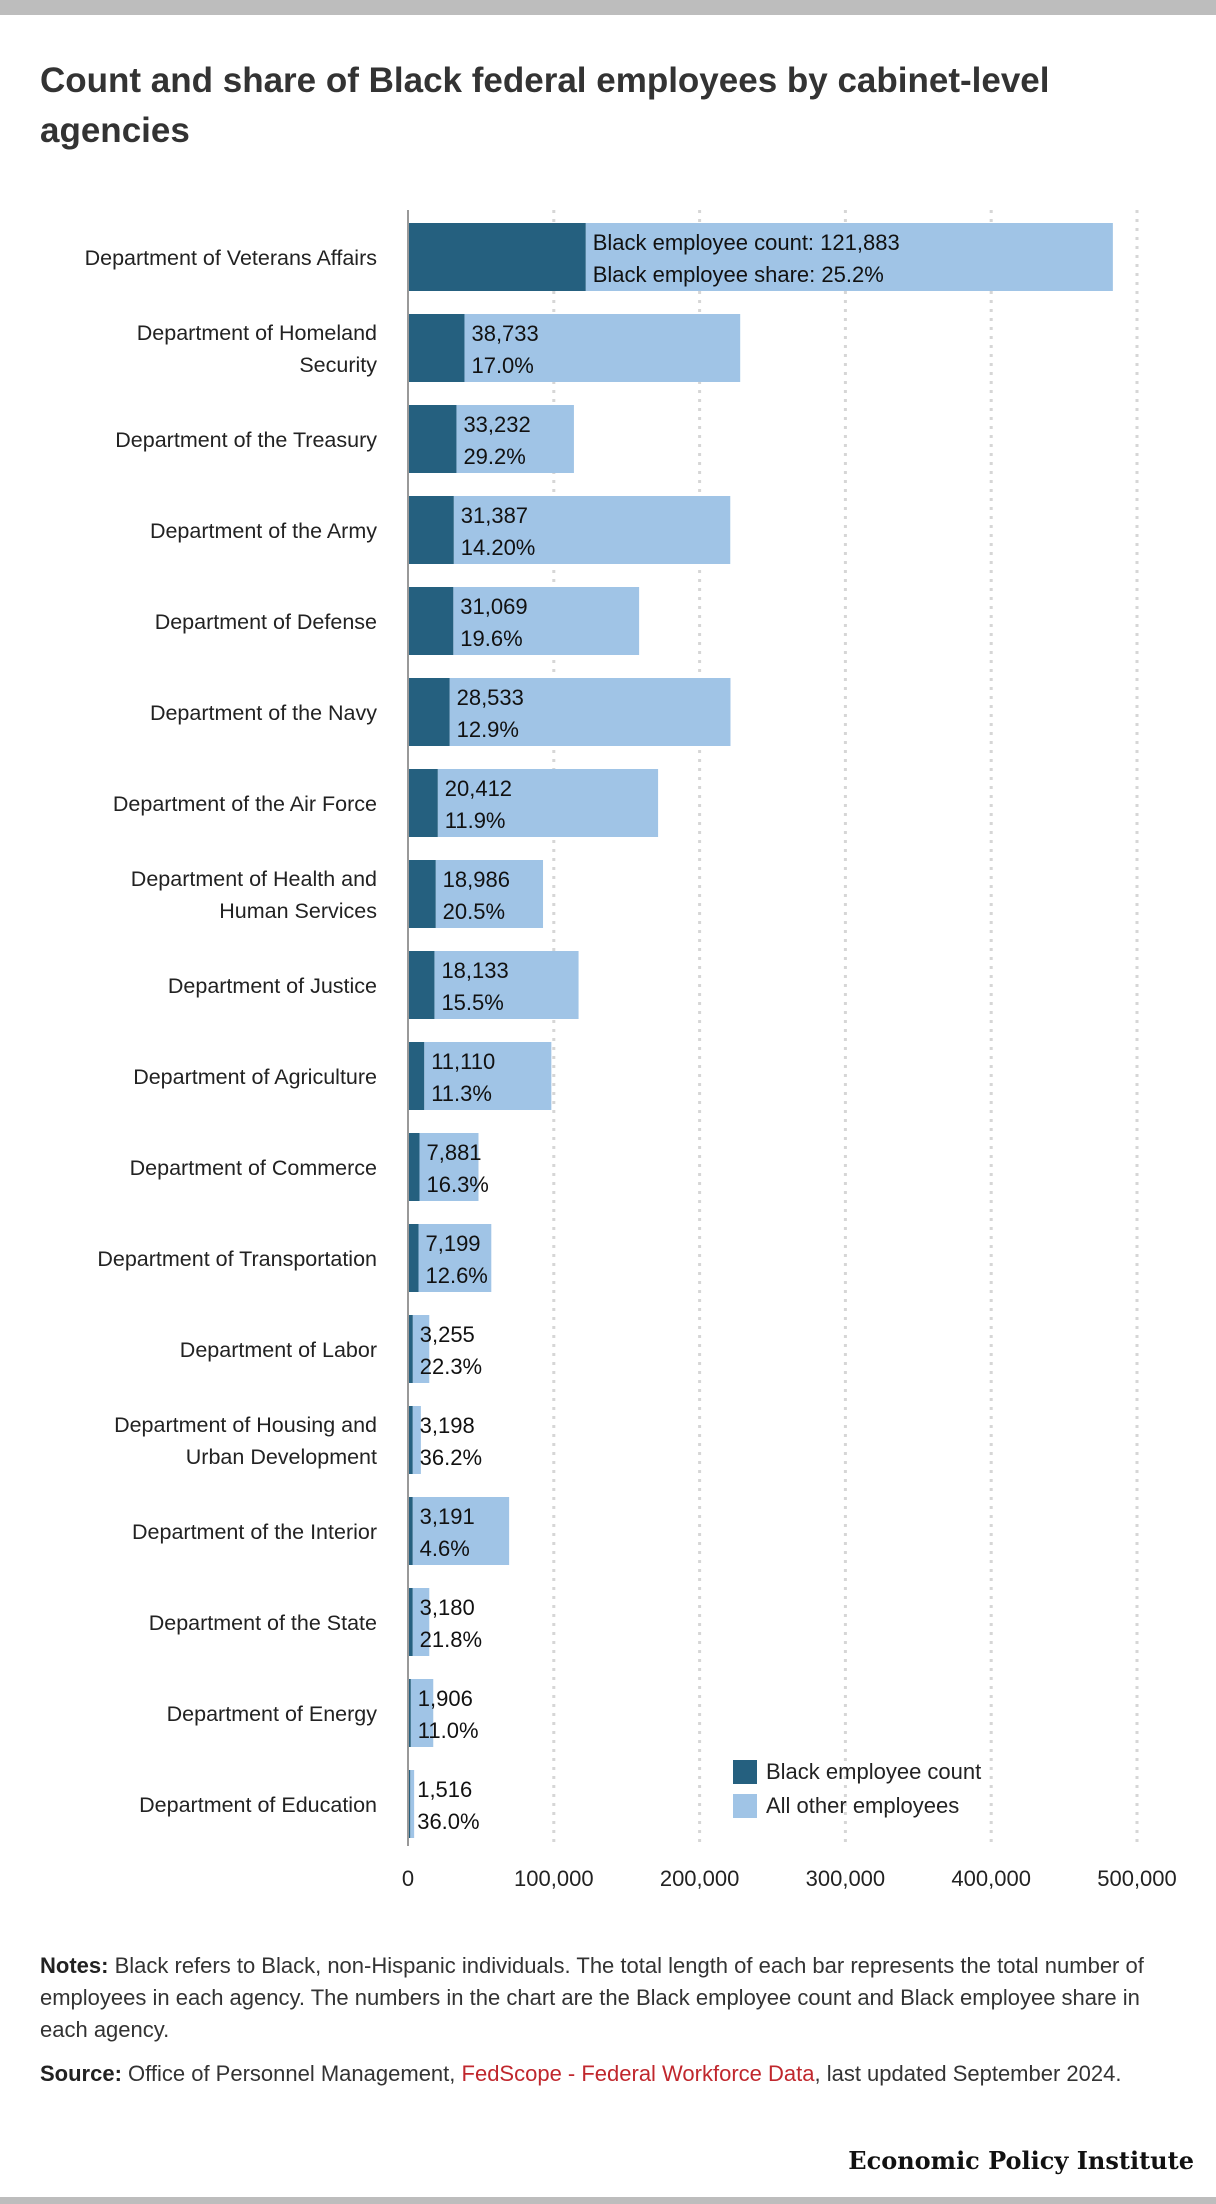  What do you see at coordinates (968, 2073) in the screenshot?
I see `source-text-after: , last updated September 2024.` at bounding box center [968, 2073].